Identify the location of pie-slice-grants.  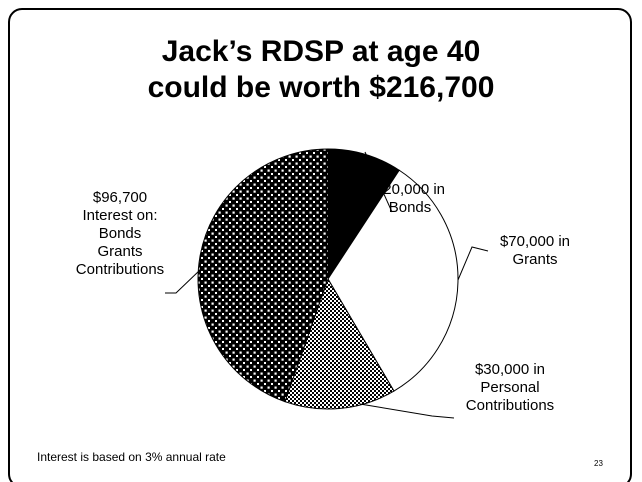
(393, 280).